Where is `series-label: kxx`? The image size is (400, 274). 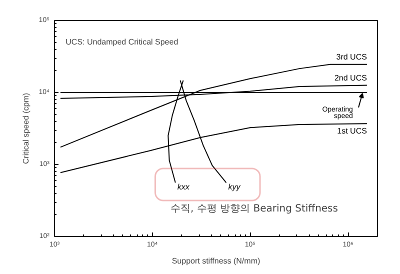
series-label: kxx is located at coordinates (183, 187).